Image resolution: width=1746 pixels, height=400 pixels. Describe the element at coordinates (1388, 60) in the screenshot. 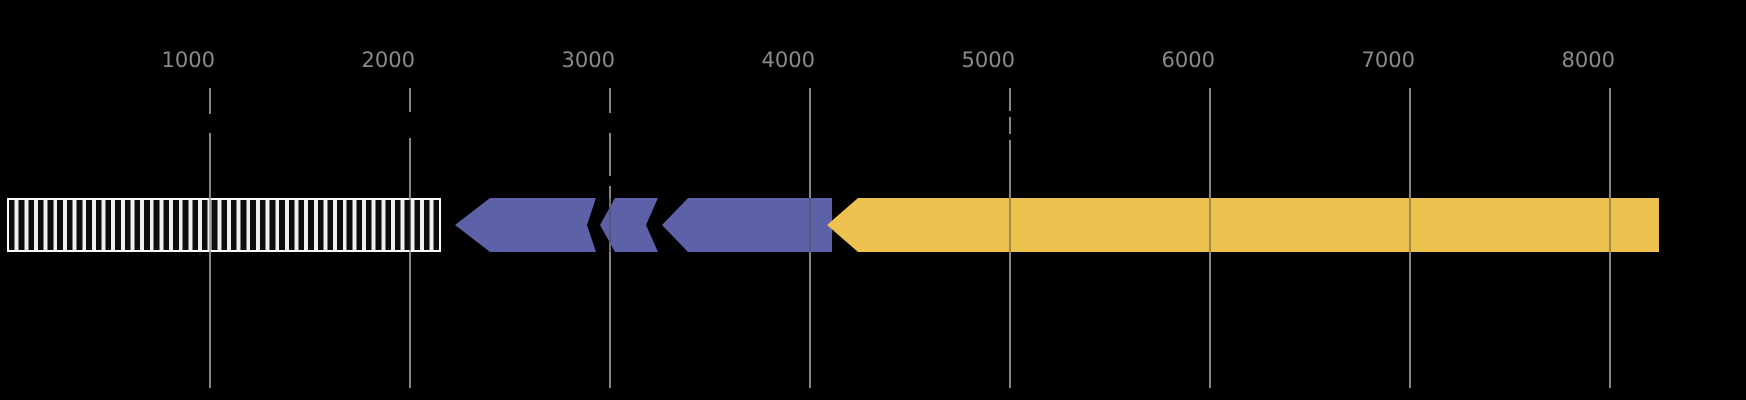

I see `axis-tick-label: 7000` at that location.